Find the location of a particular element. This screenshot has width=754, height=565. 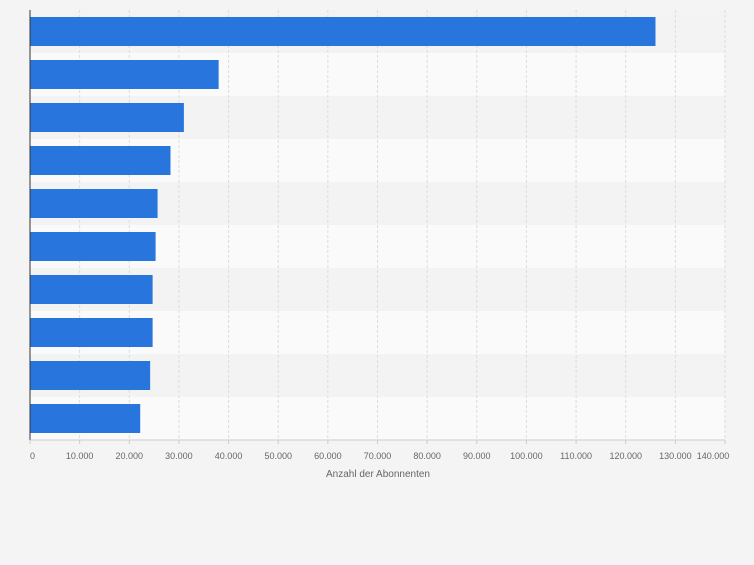

x-tick-label: 90.000 is located at coordinates (477, 456).